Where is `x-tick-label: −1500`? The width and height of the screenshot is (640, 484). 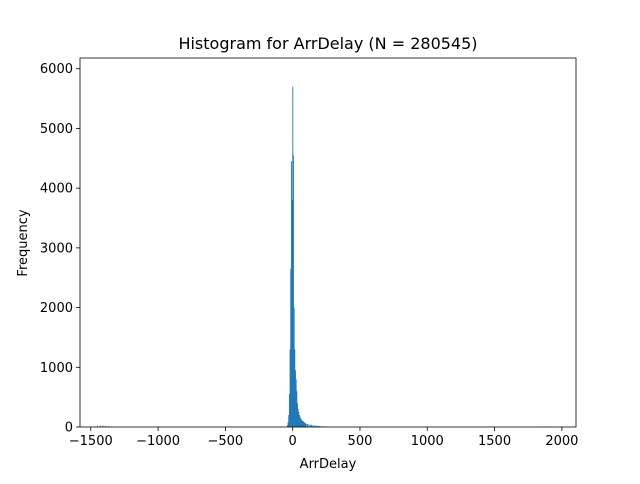
x-tick-label: −1500 is located at coordinates (91, 441).